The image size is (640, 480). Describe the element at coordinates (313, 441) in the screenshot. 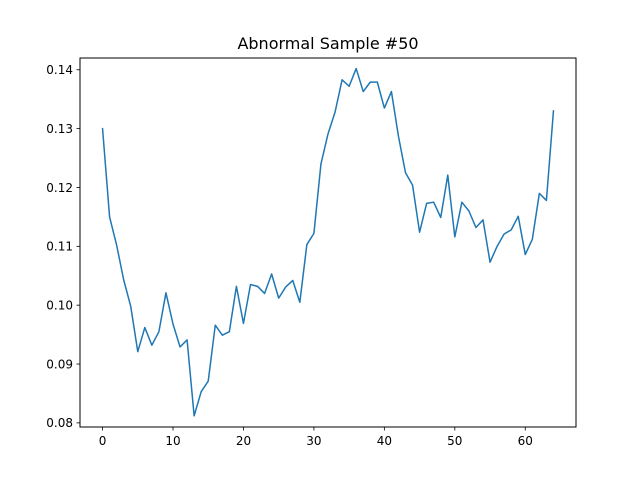

I see `x-tick-label: 30` at that location.